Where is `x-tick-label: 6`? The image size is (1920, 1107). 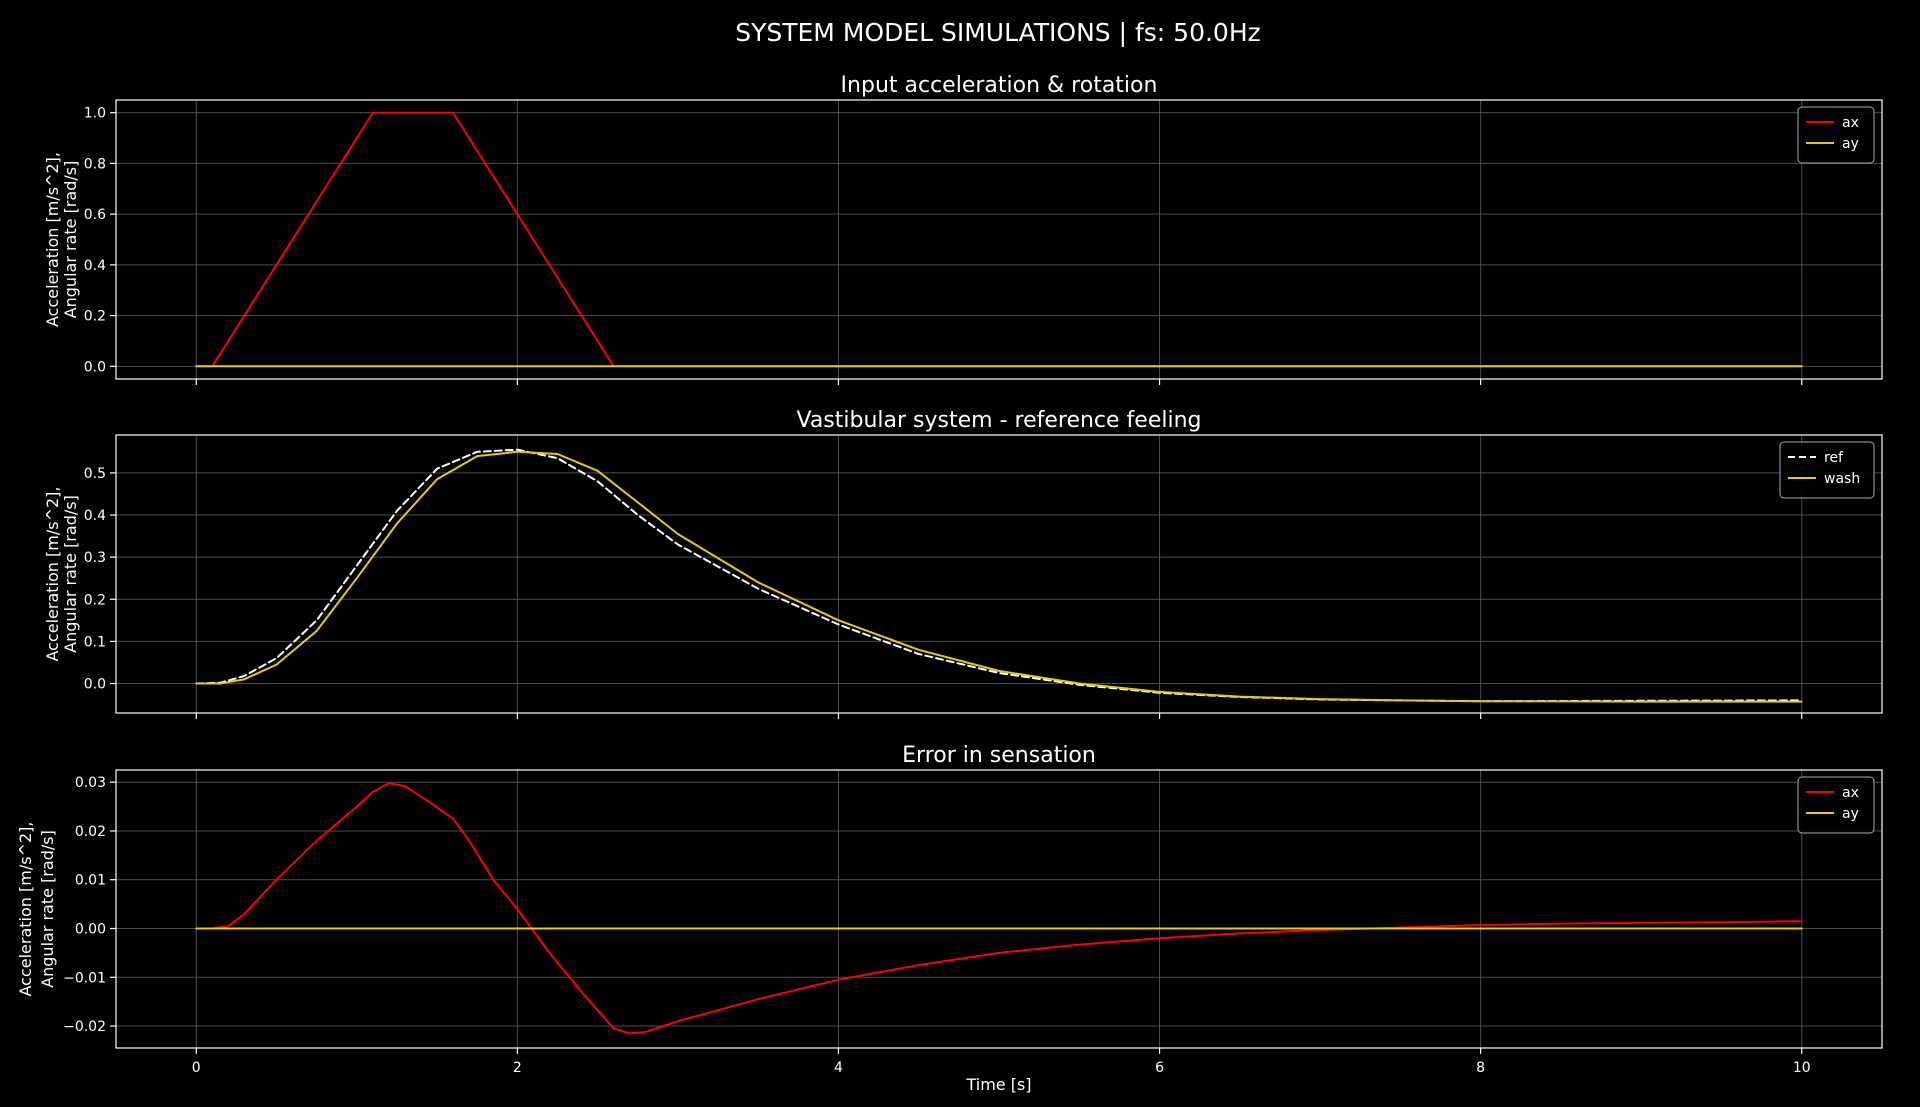 x-tick-label: 6 is located at coordinates (1159, 1068).